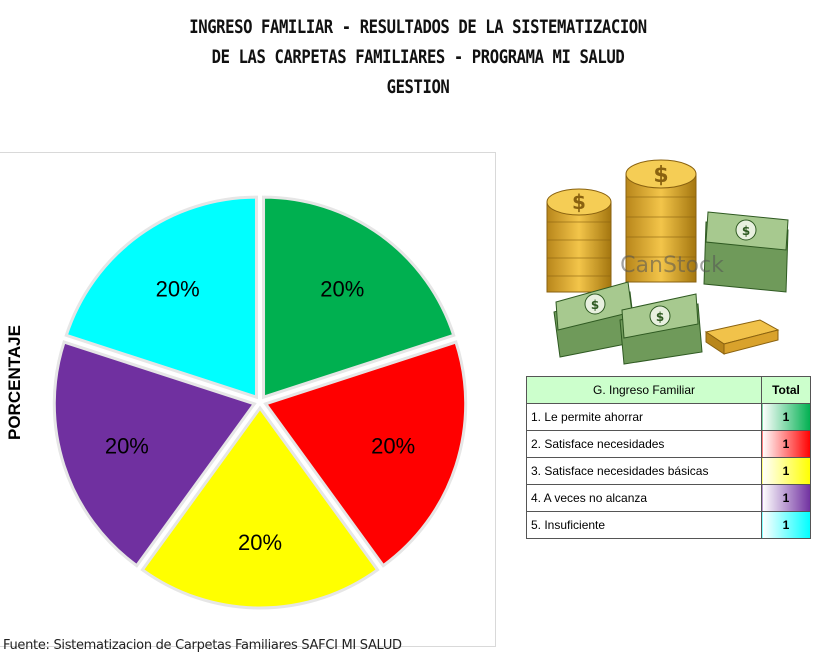  I want to click on coin-stack-left: $, so click(579, 240).